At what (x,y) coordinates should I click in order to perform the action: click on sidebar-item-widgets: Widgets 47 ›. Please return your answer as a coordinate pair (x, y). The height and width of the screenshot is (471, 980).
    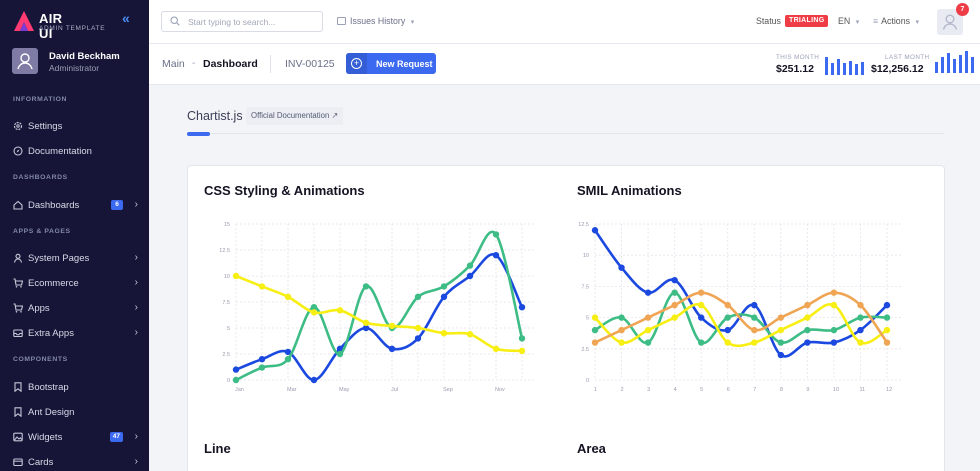
    Looking at the image, I should click on (75, 439).